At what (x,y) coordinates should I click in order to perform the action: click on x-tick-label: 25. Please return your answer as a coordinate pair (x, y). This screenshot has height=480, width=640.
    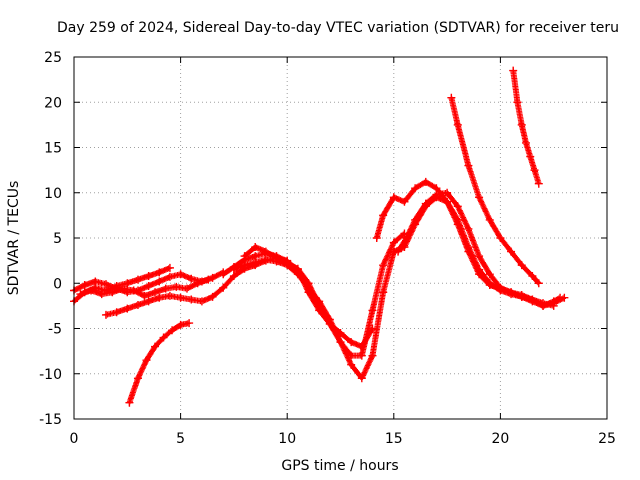
    Looking at the image, I should click on (607, 439).